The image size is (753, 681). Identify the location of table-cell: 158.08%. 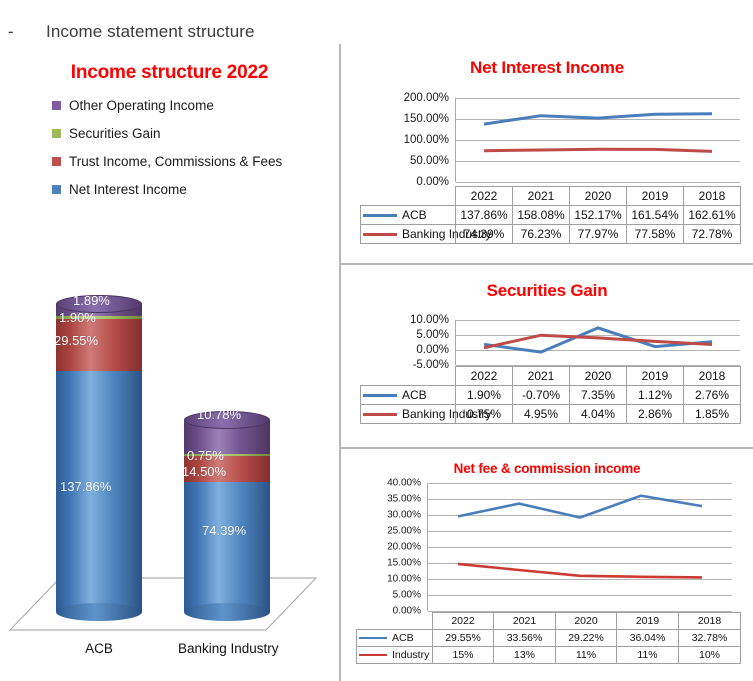
(541, 215).